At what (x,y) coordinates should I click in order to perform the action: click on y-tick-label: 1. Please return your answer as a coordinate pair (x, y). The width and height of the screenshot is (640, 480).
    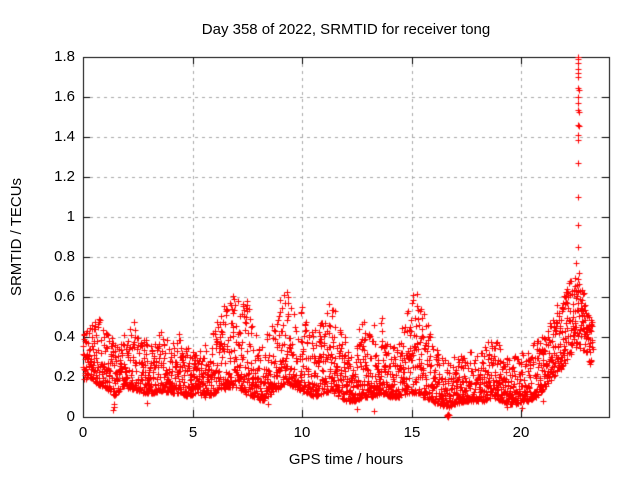
    Looking at the image, I should click on (70, 216).